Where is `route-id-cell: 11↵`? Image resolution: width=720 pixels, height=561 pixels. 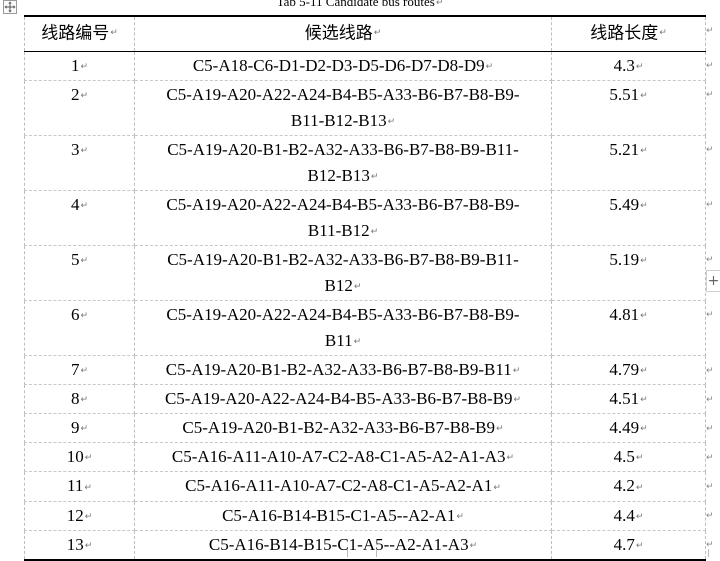 route-id-cell: 11↵ is located at coordinates (80, 486).